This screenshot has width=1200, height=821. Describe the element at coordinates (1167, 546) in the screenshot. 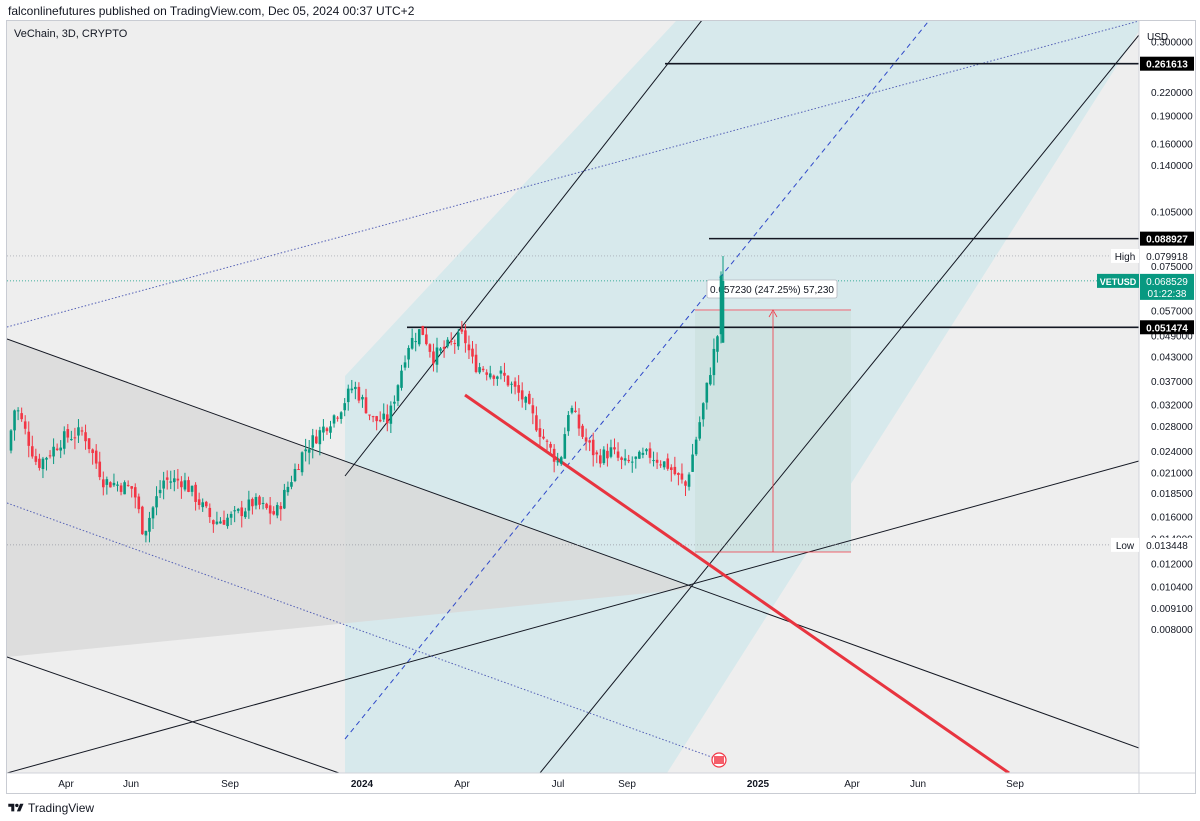

I see `low-price-text: 0.013448` at that location.